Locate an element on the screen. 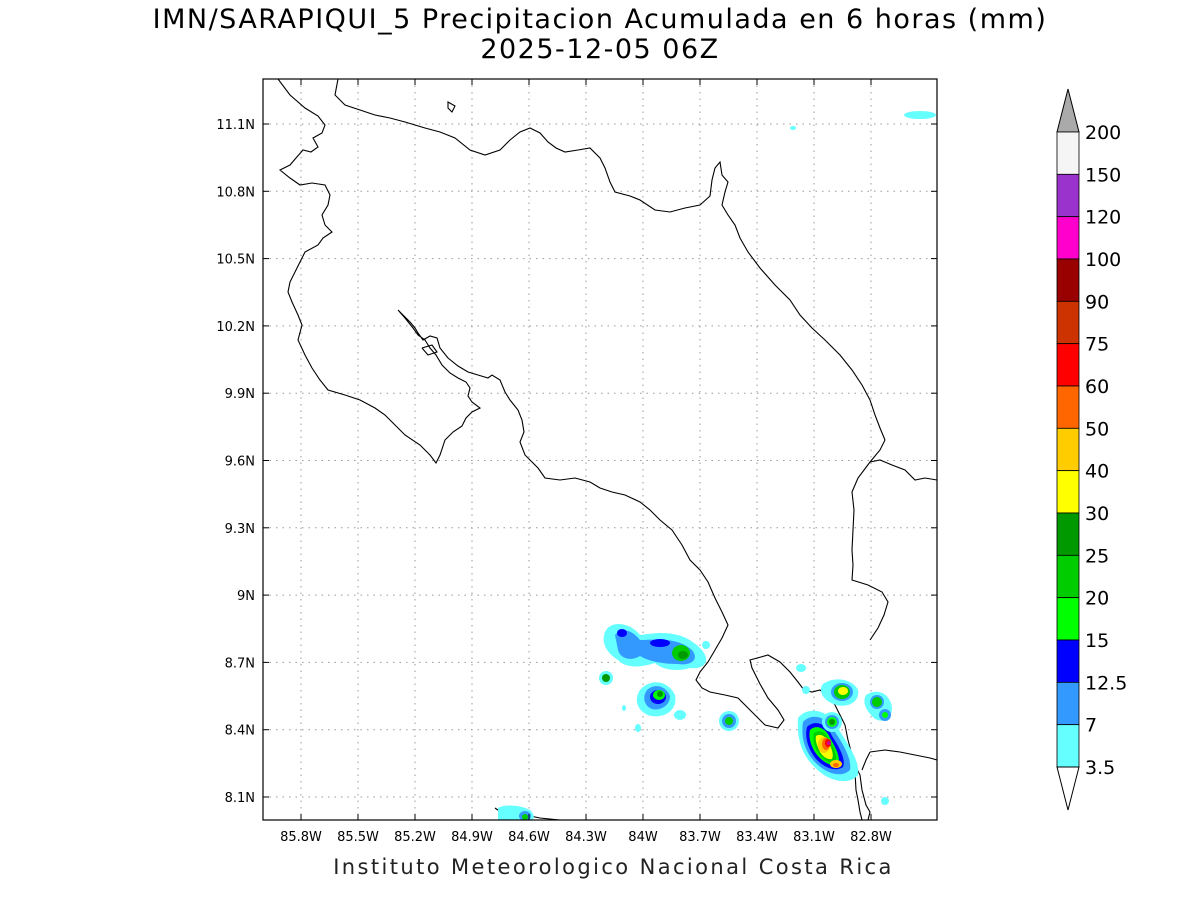 This screenshot has width=1200, height=900. colorbar-label: 3.5 is located at coordinates (1100, 768).